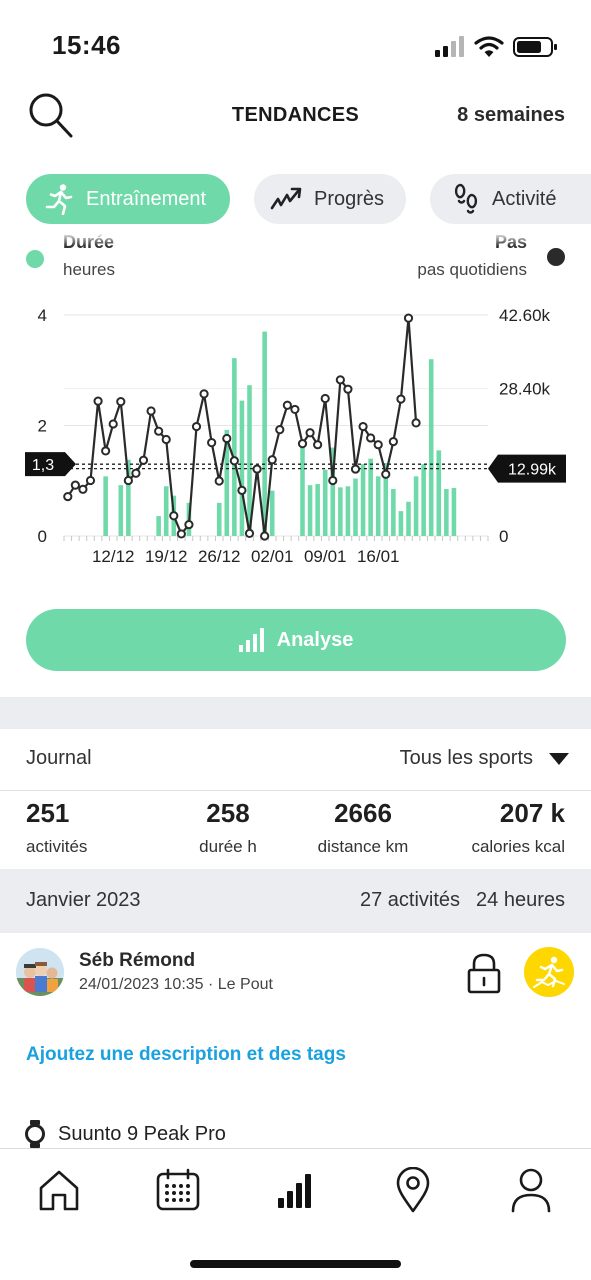  I want to click on right-axis-tick: 28.40k, so click(525, 389).